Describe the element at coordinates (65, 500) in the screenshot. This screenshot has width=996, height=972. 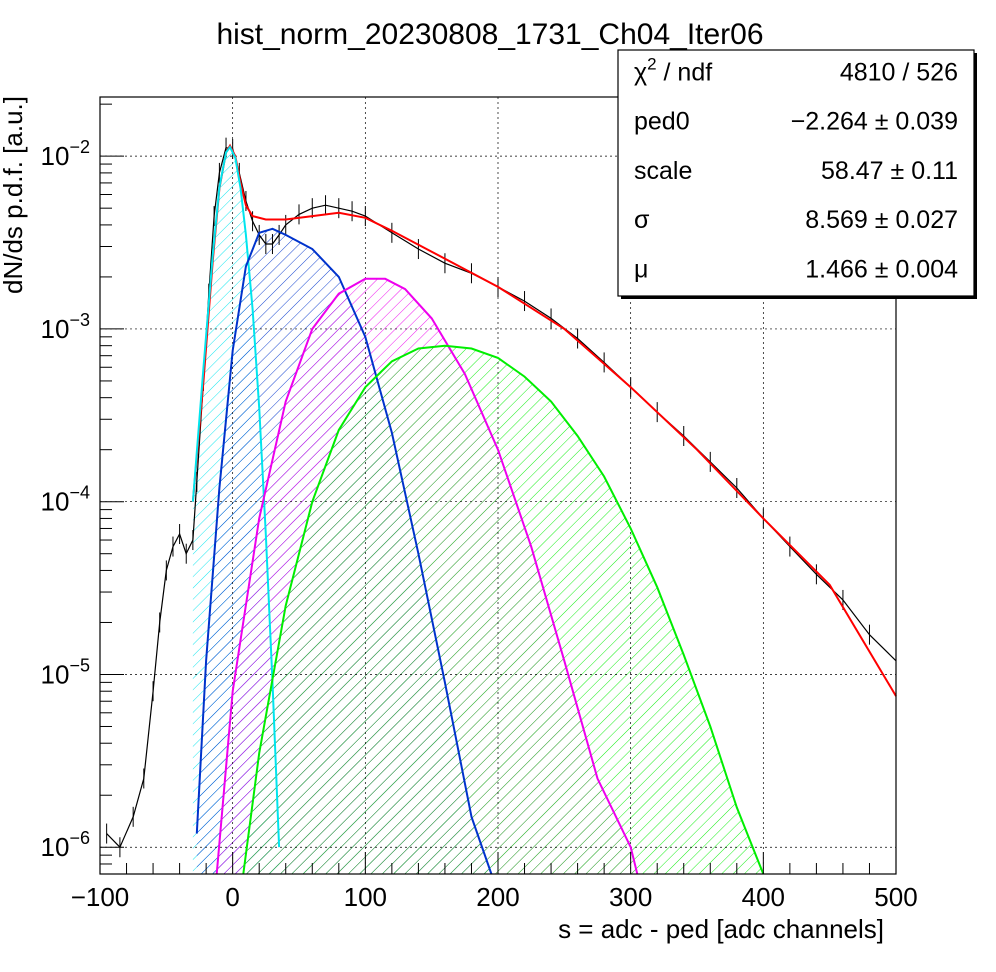
I see `y-tick-label: 10⁻⁴` at that location.